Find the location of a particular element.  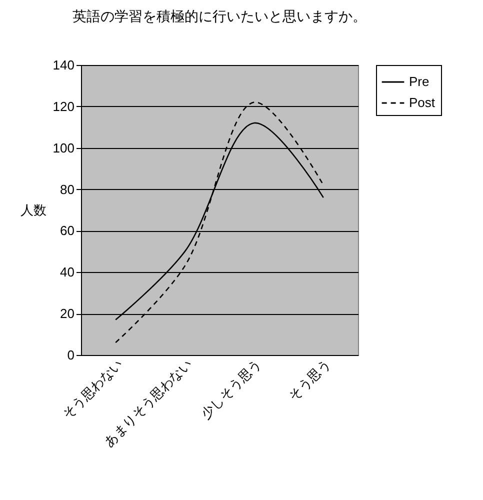

y-tick-label: 80 is located at coordinates (67, 189).